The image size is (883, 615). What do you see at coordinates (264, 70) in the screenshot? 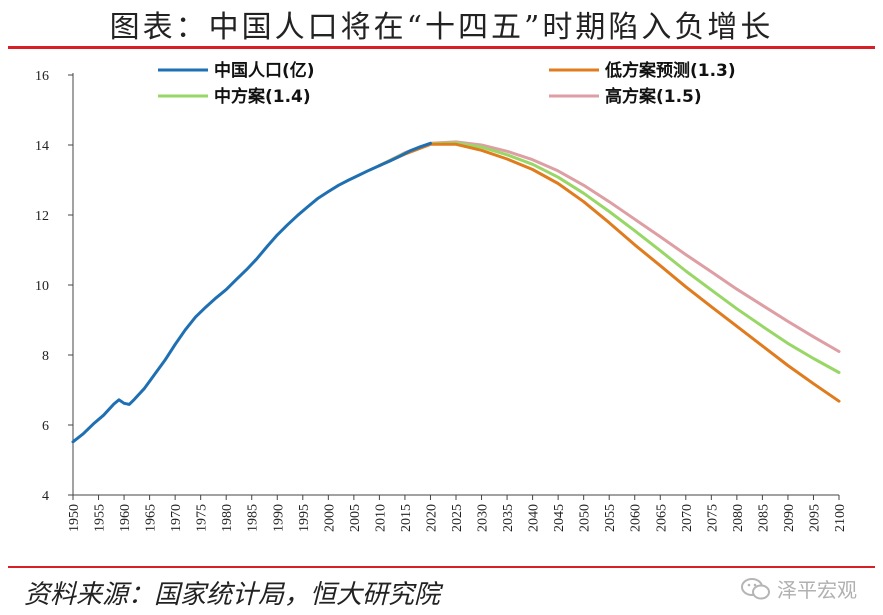
I see `legend-label-0: 中国人口(亿)` at bounding box center [264, 70].